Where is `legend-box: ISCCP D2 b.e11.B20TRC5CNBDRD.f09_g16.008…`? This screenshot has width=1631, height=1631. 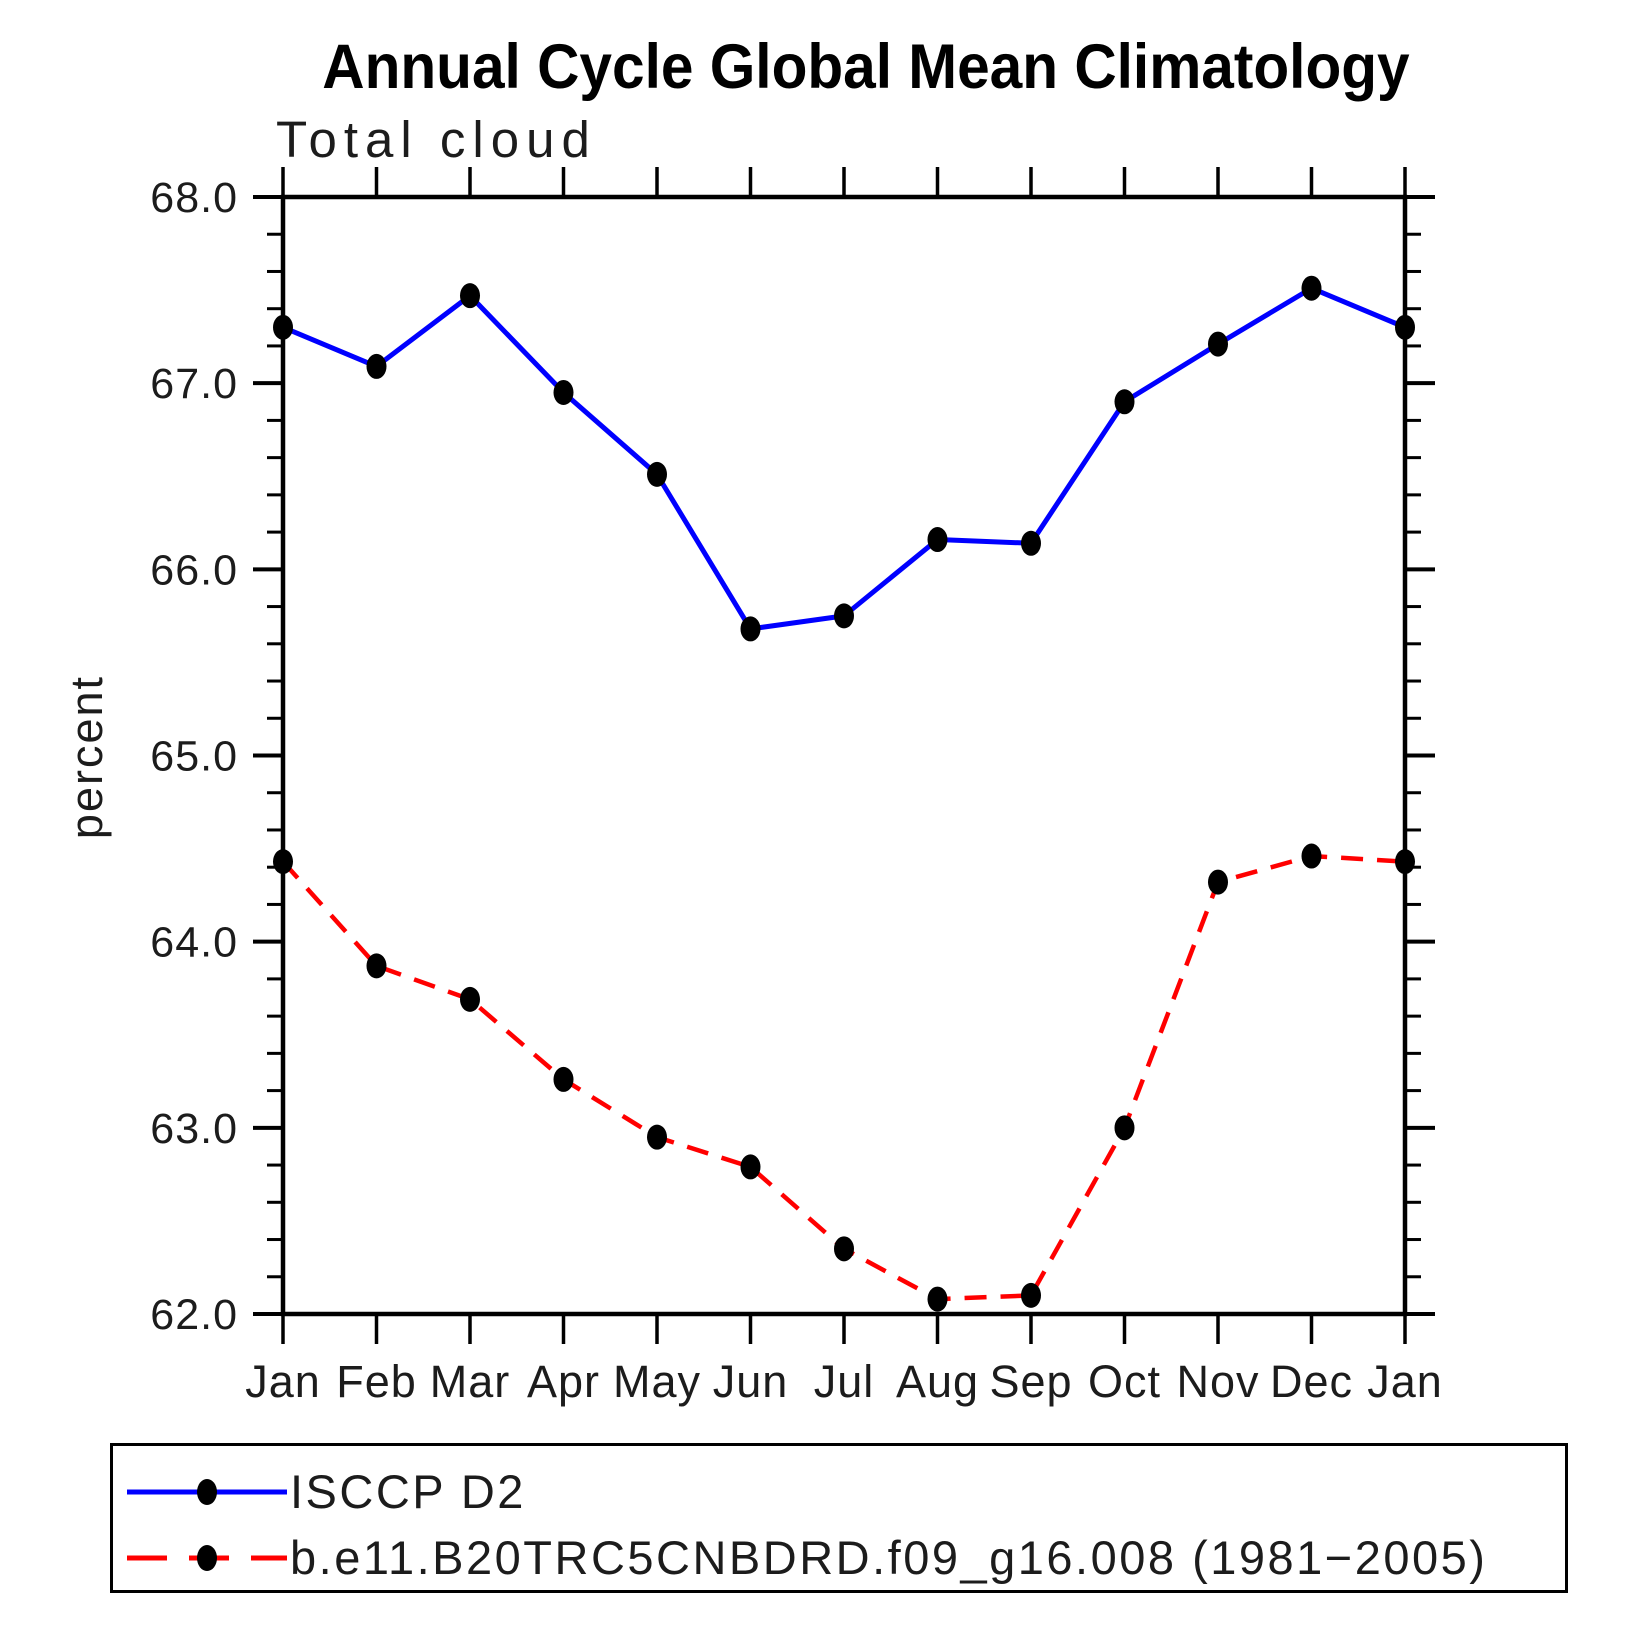 legend-box: ISCCP D2 b.e11.B20TRC5CNBDRD.f09_g16.008… is located at coordinates (839, 1518).